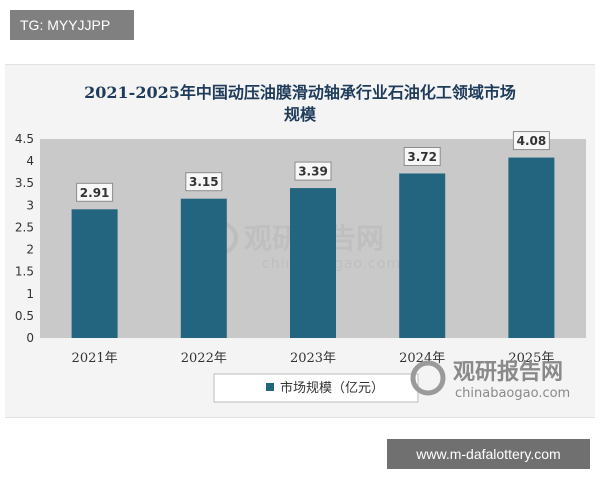 This screenshot has width=600, height=480. I want to click on y-tick-label: 1, so click(30, 294).